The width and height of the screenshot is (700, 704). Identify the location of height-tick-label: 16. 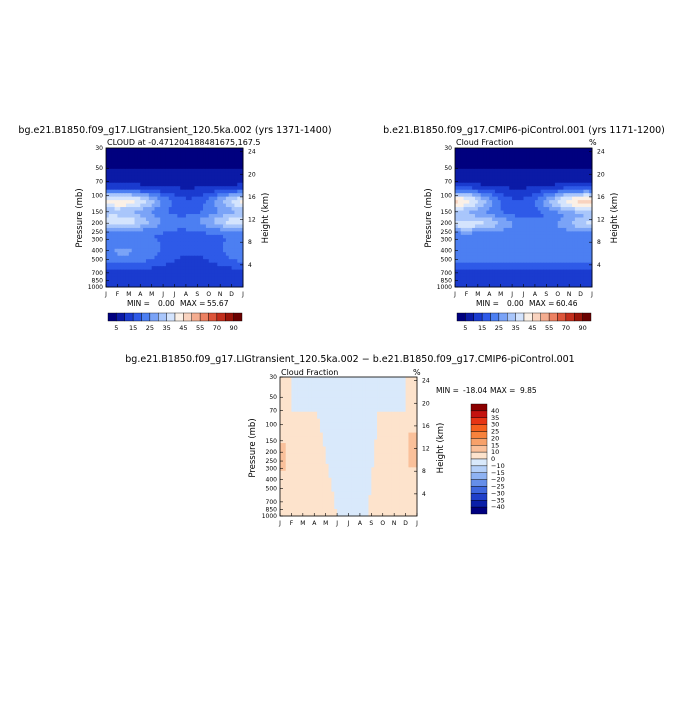
(601, 197).